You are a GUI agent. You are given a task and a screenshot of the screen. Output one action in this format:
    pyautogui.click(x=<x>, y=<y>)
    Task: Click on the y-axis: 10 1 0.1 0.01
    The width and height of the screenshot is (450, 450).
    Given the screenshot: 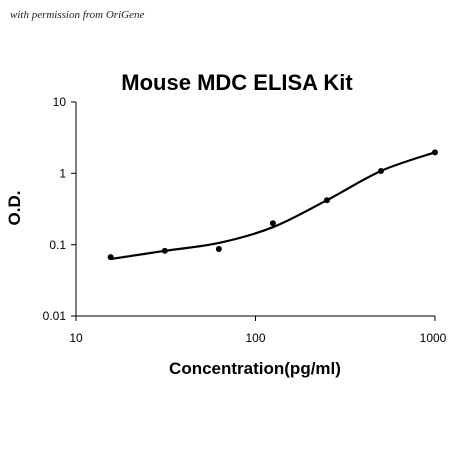 What is the action you would take?
    pyautogui.click(x=60, y=209)
    